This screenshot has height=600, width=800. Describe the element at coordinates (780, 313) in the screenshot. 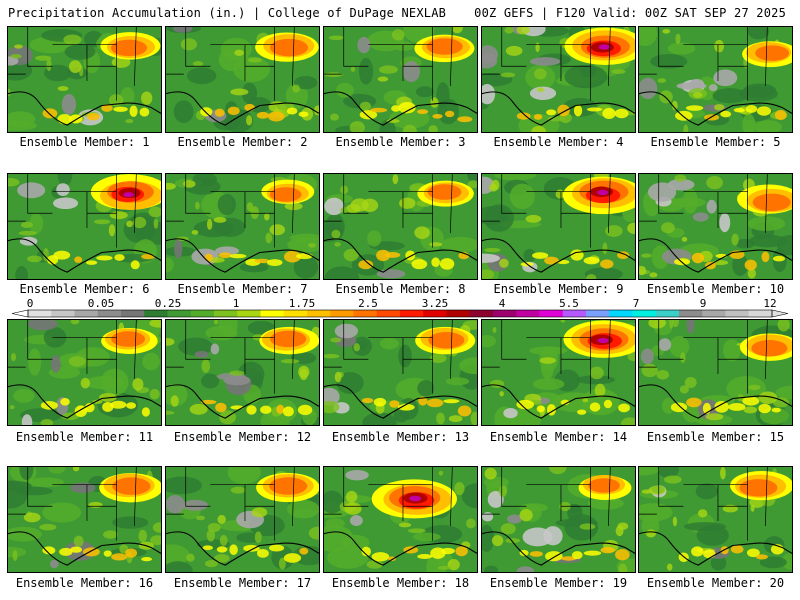

I see `colorbar-right-arrow` at that location.